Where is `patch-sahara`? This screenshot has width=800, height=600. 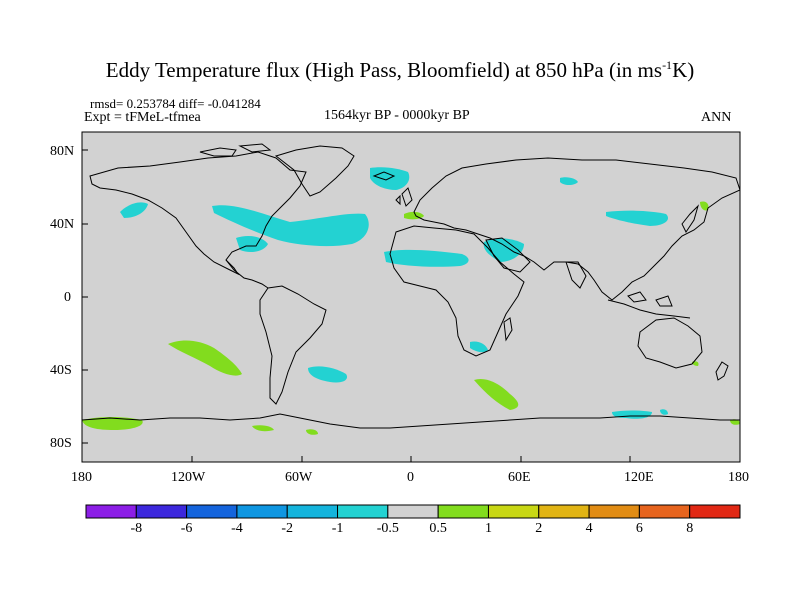 patch-sahara is located at coordinates (426, 258).